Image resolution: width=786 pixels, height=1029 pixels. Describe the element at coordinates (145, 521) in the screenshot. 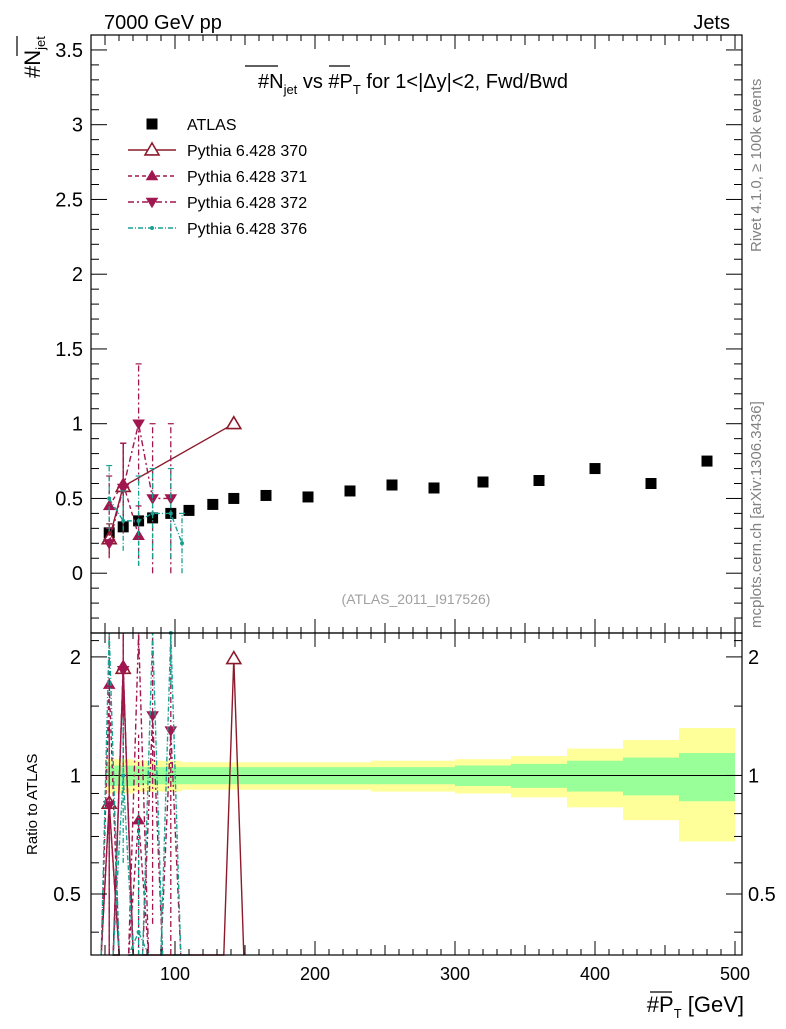

I see `pythia-376-line` at that location.